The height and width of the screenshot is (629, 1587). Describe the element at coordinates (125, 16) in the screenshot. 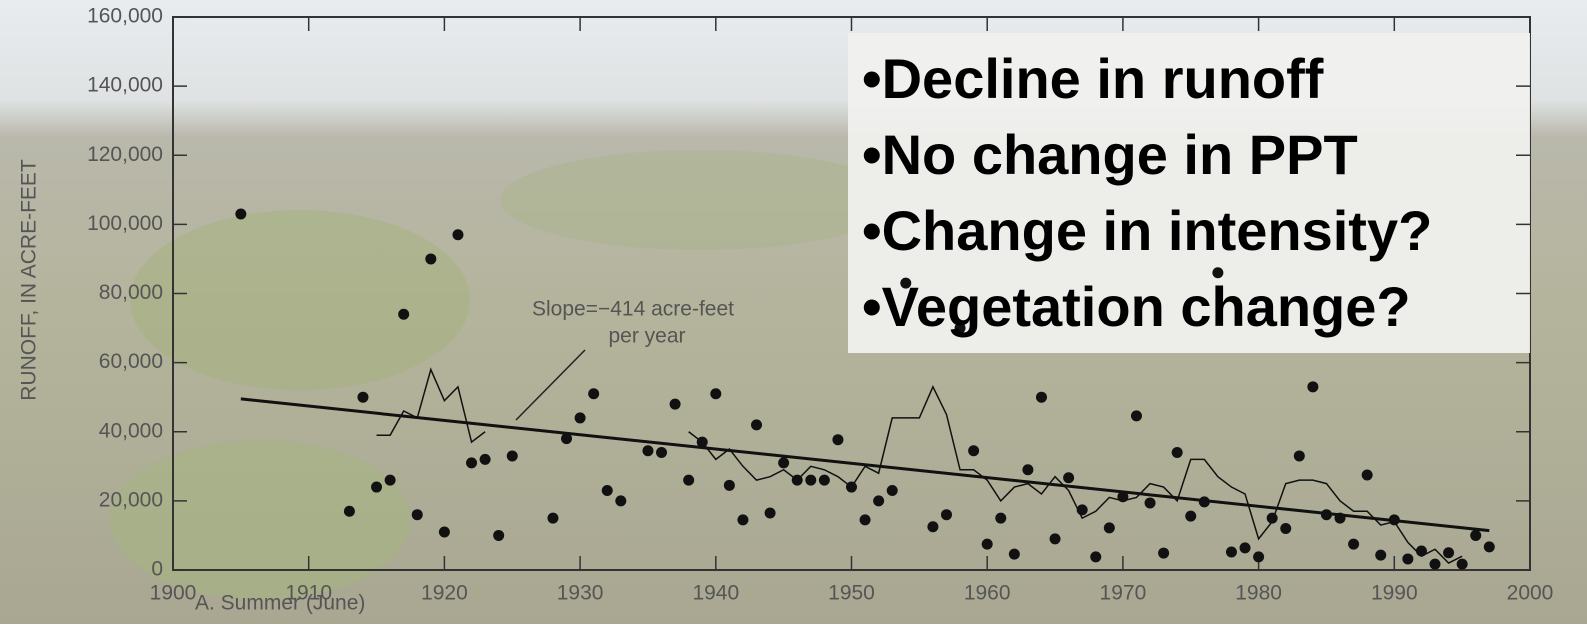

I see `y-tick-label: 160,000` at that location.